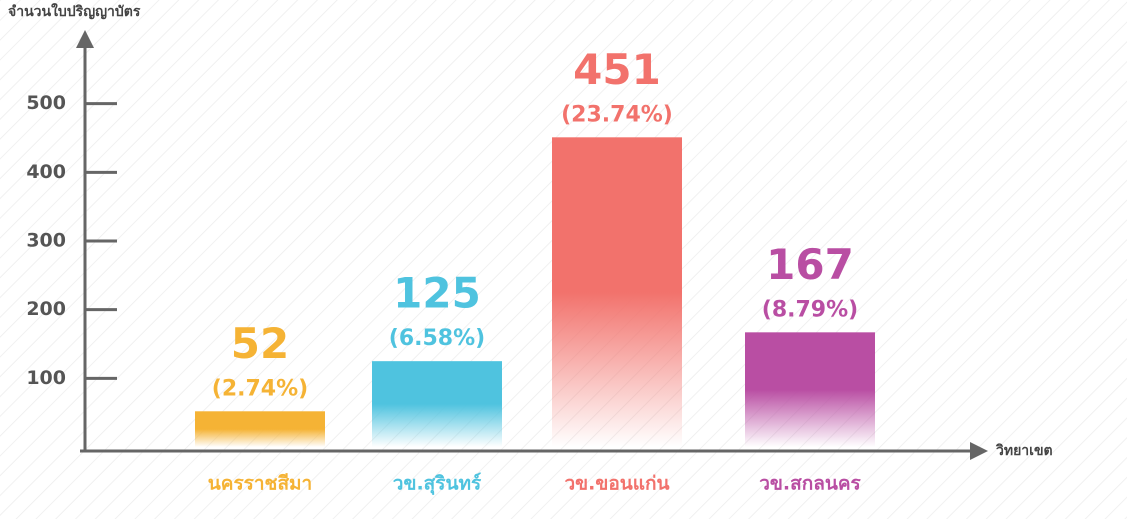 The height and width of the screenshot is (519, 1127). I want to click on x-axis-title: วิทยาเขต, so click(1024, 451).